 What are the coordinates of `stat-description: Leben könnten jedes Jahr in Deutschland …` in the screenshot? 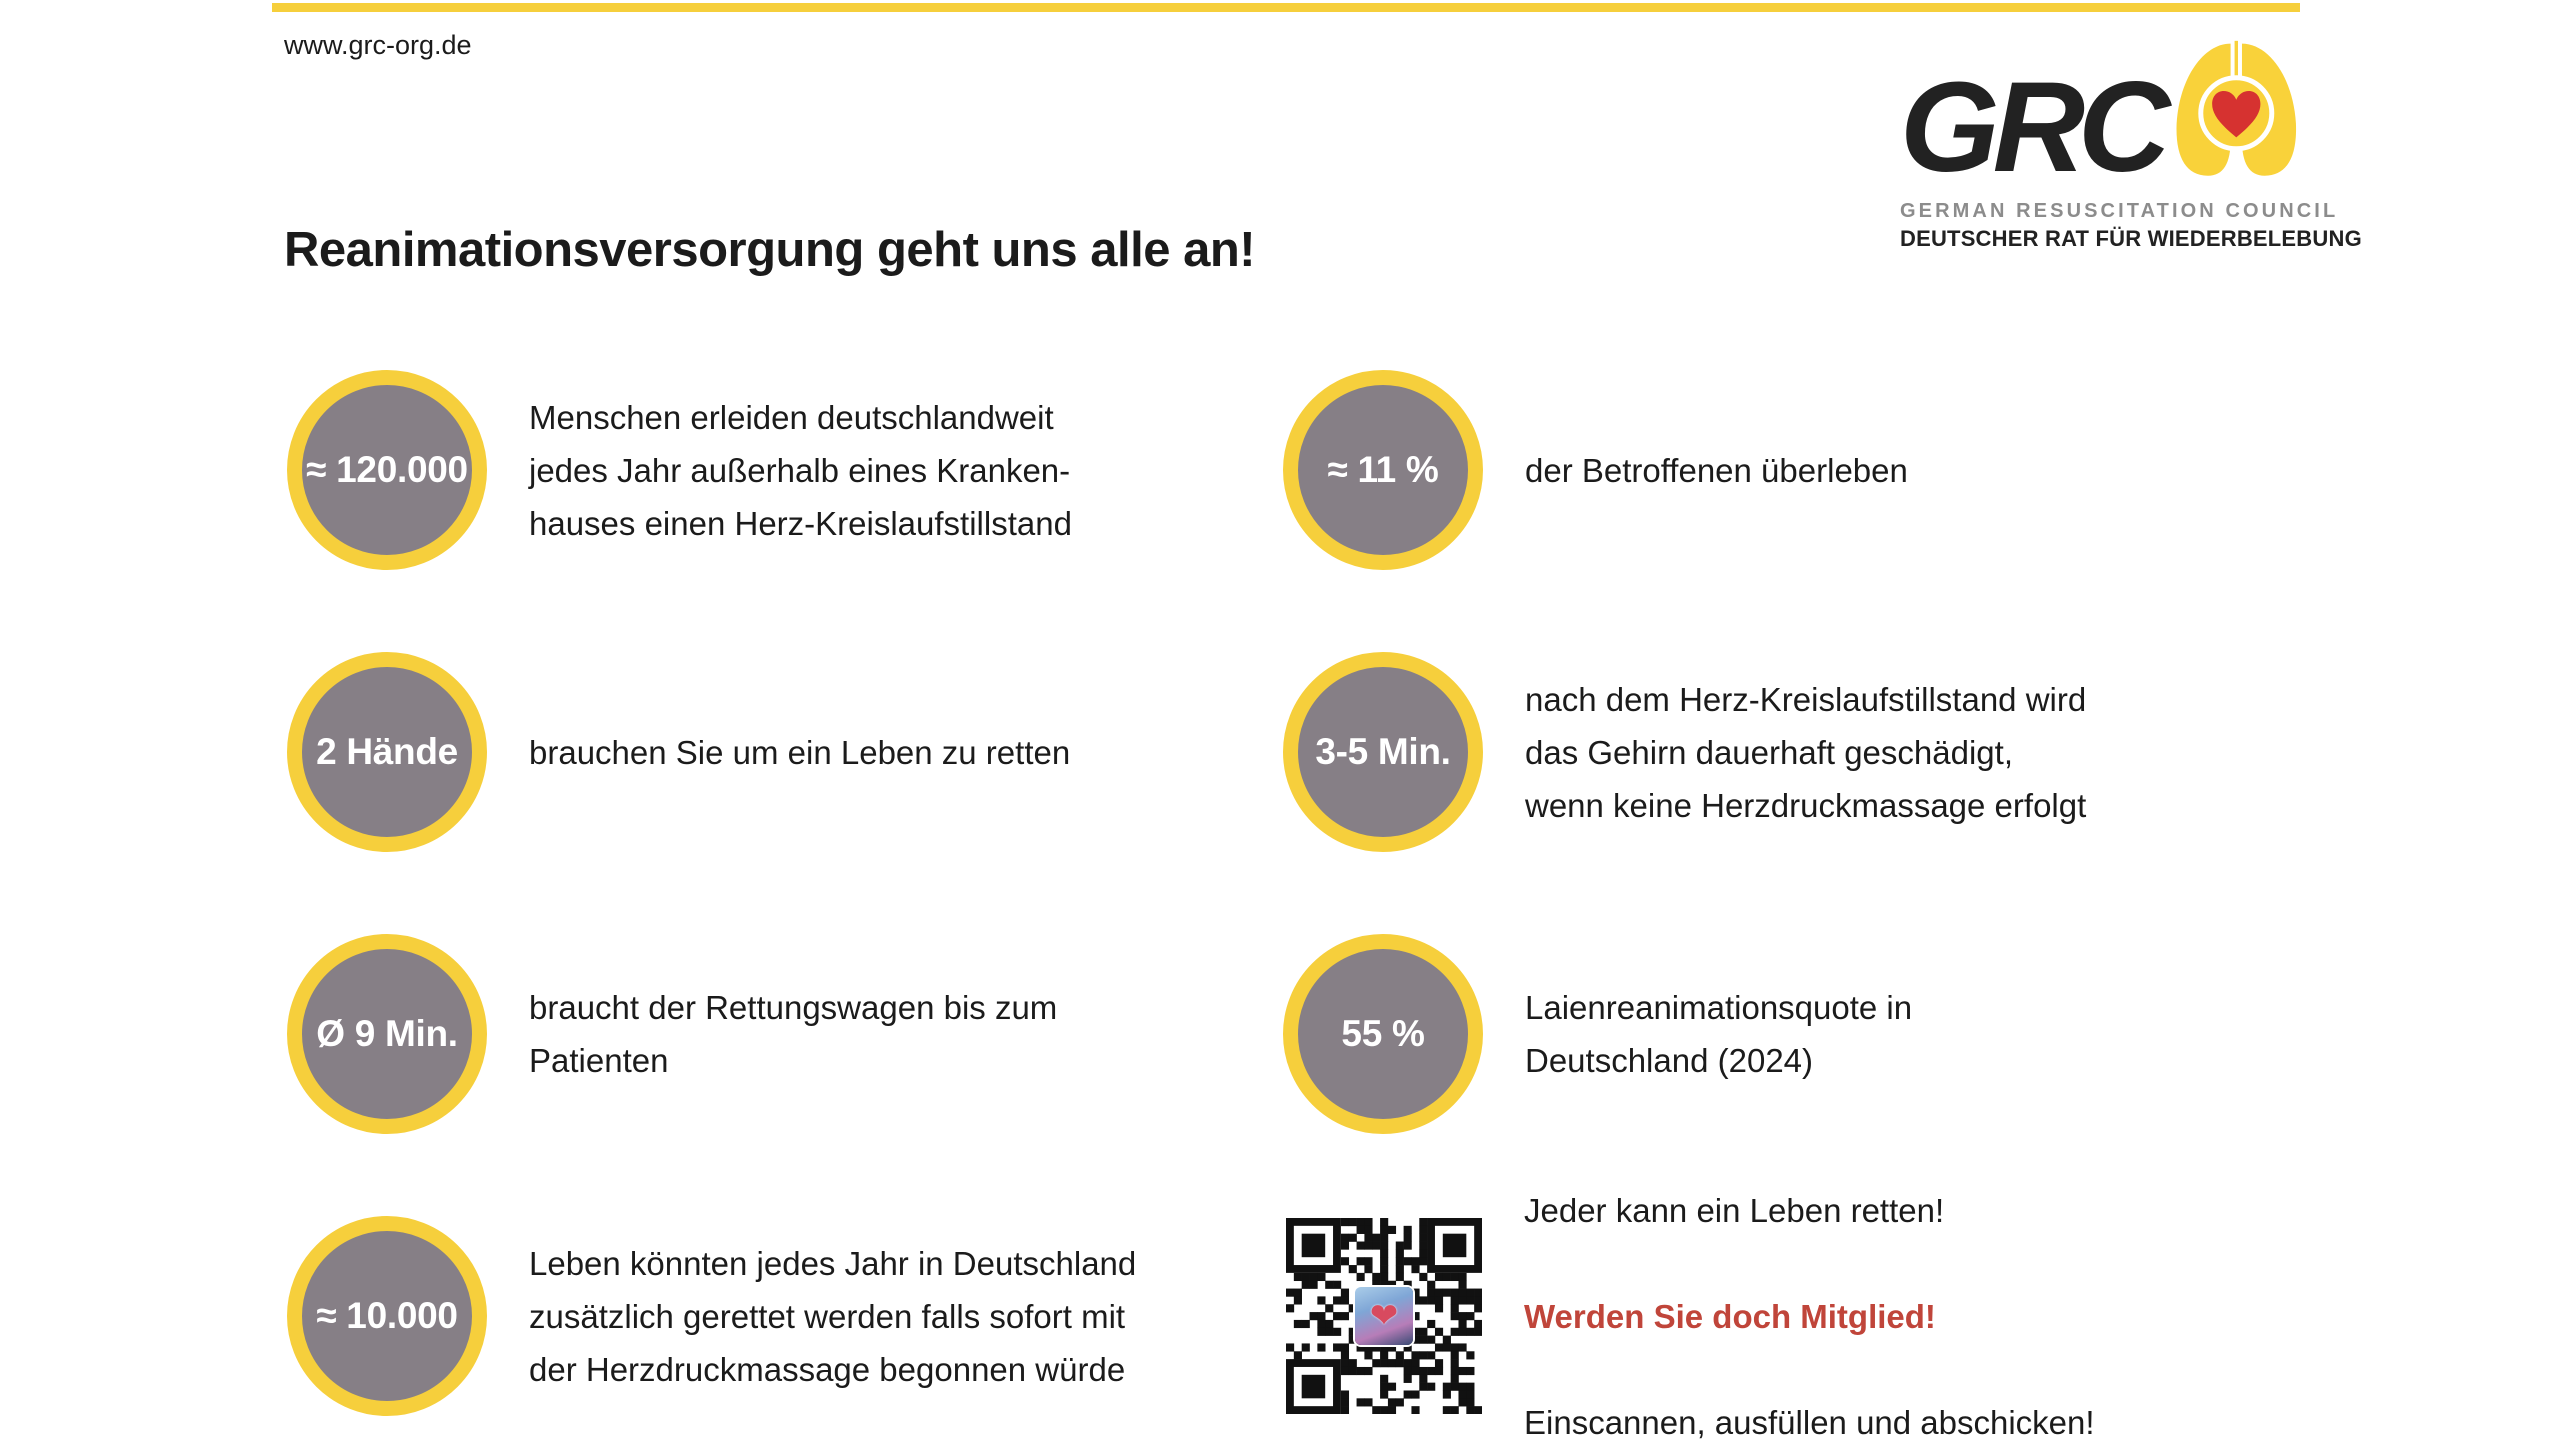 It's located at (833, 1316).